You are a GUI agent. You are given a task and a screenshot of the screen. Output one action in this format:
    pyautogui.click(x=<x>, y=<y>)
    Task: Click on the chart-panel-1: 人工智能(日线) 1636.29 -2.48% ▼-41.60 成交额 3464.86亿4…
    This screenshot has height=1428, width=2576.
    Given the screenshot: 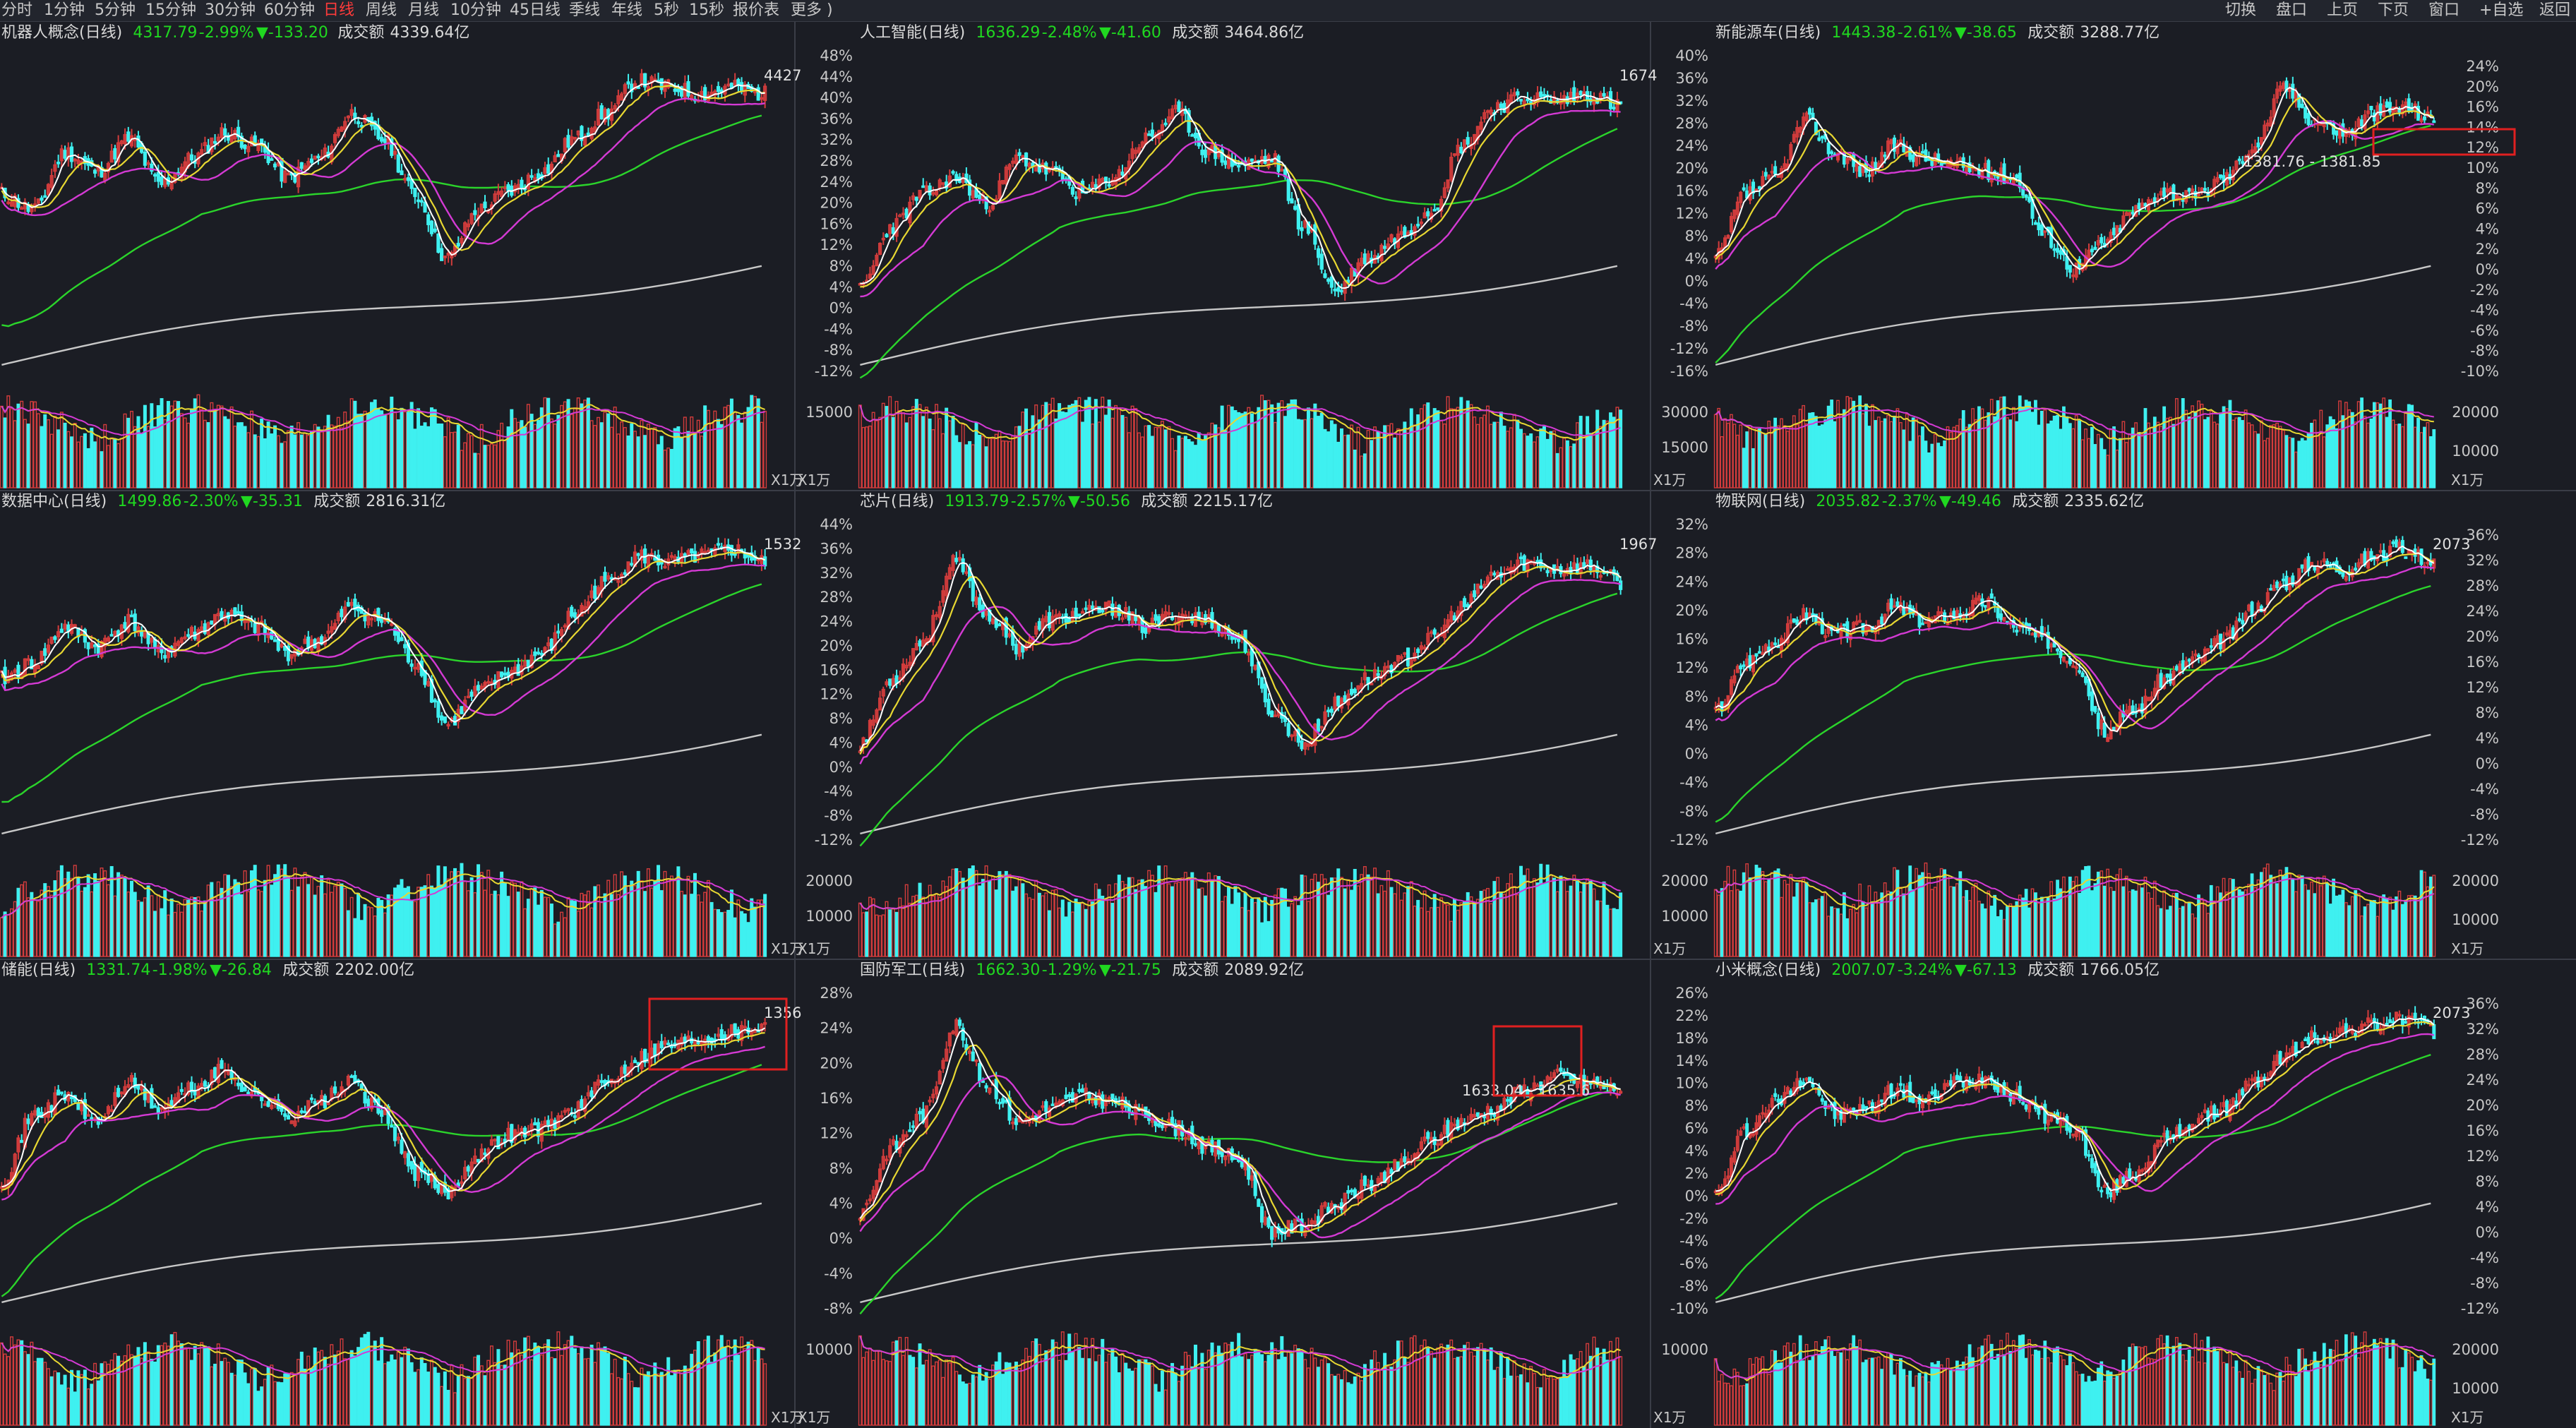 What is the action you would take?
    pyautogui.click(x=1227, y=256)
    